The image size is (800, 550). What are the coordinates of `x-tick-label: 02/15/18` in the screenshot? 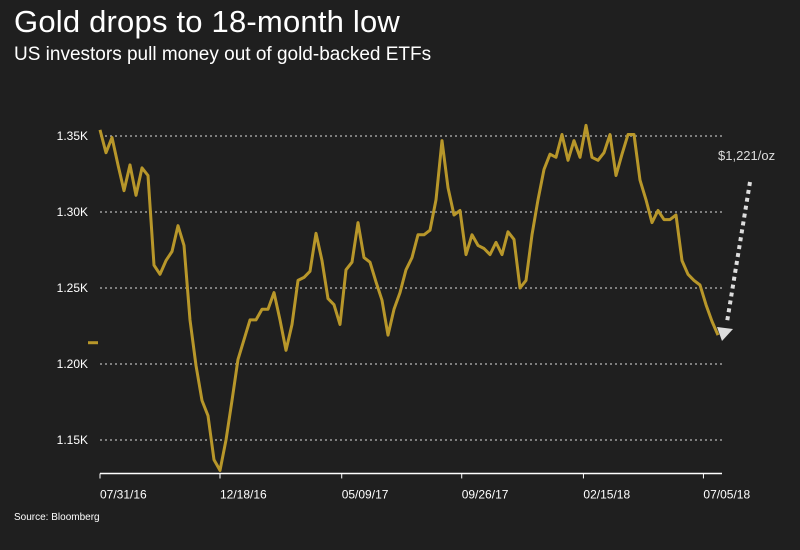 It's located at (606, 494).